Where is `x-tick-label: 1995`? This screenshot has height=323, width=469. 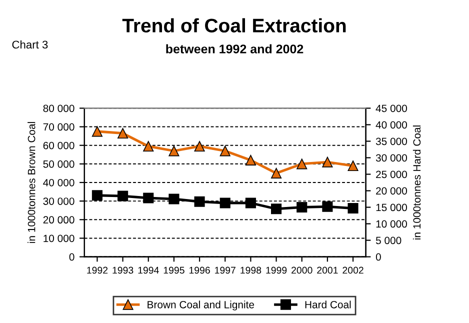
x-tick-label: 1995 is located at coordinates (174, 270).